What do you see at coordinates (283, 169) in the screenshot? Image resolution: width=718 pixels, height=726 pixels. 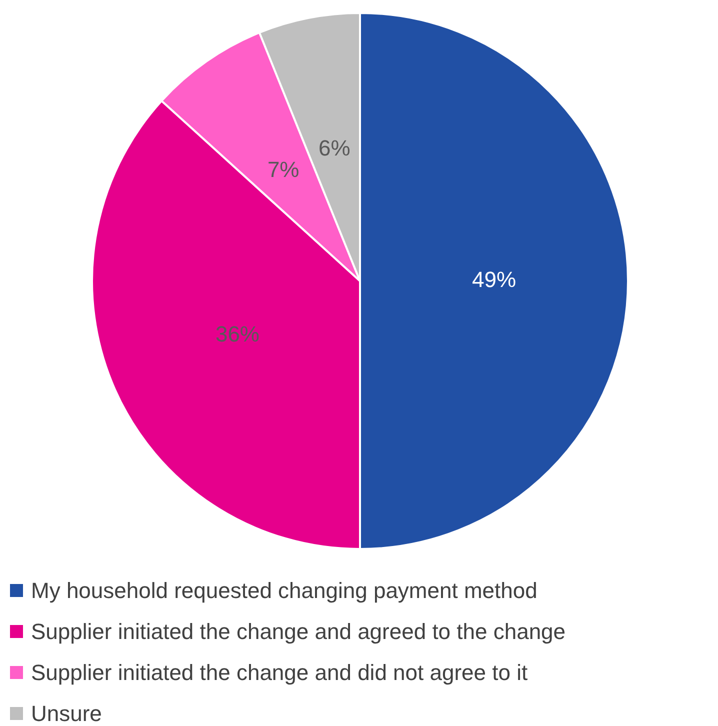 I see `data-label: 7%` at bounding box center [283, 169].